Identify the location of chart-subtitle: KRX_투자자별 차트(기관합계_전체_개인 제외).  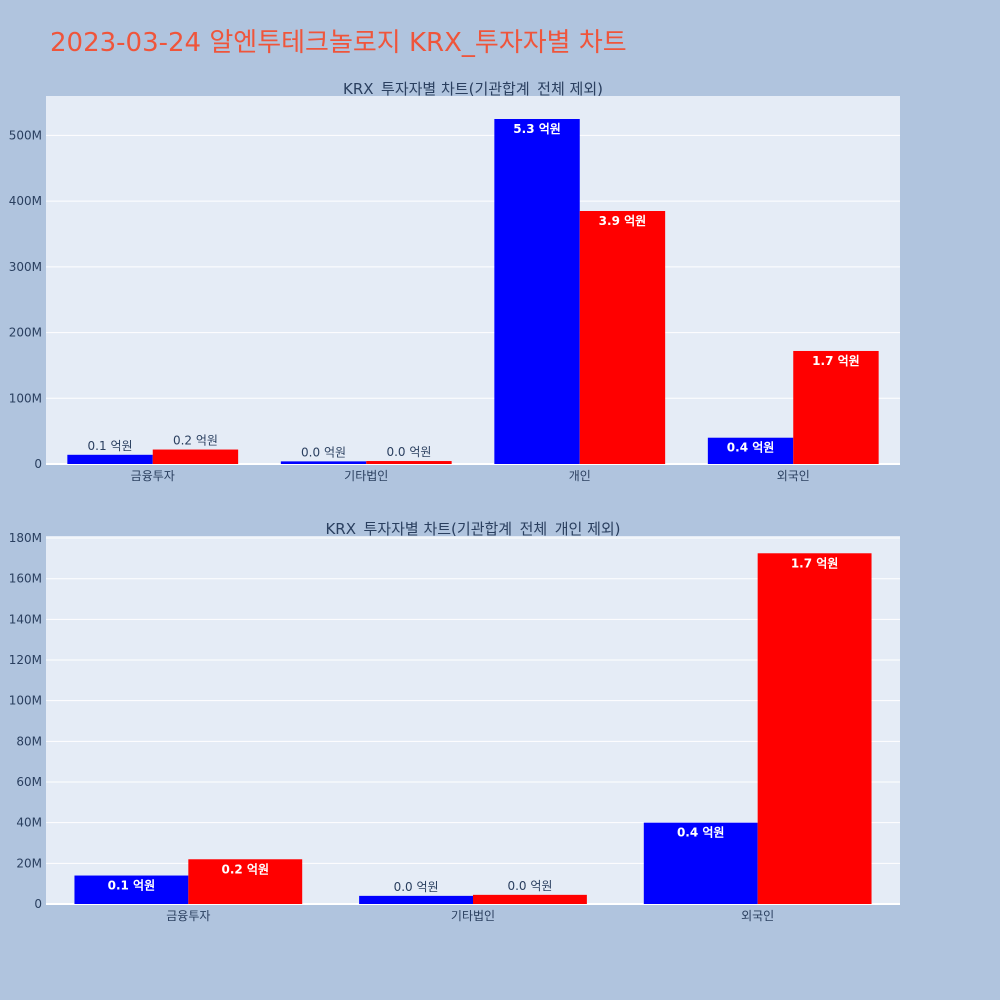
(472, 529).